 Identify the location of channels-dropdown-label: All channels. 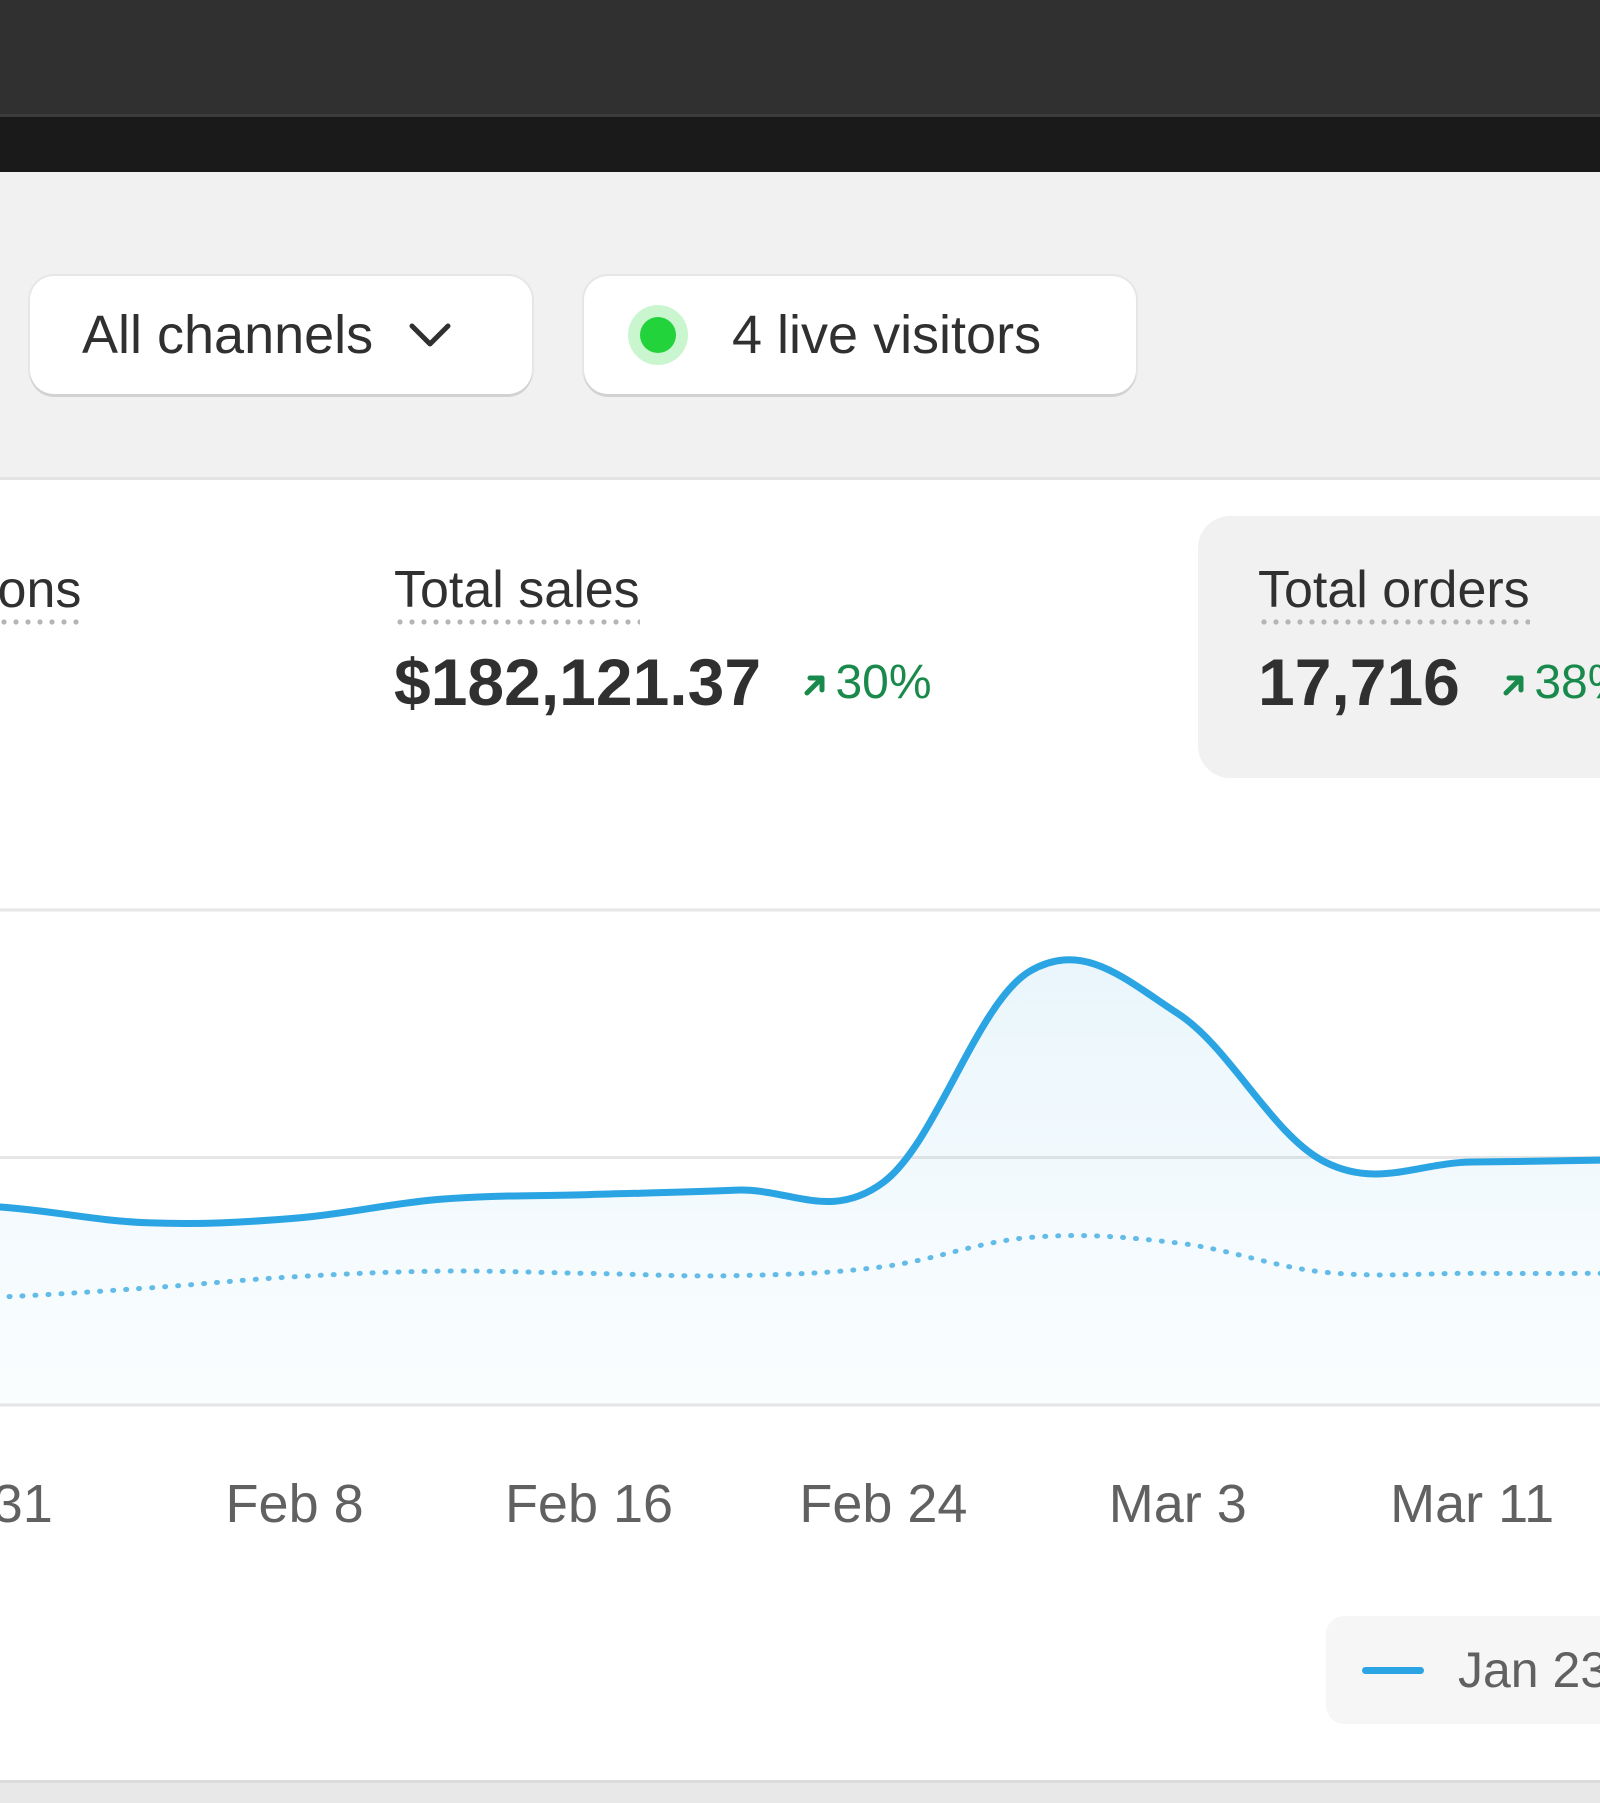
(228, 335).